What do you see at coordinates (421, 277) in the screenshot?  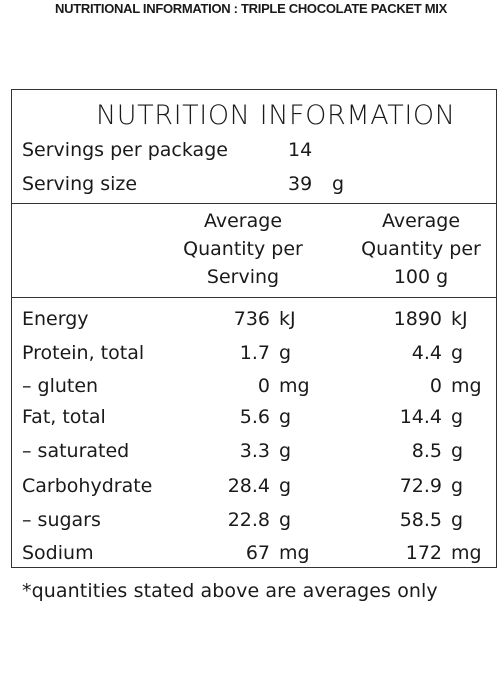 I see `col-100g-line3: 100 g` at bounding box center [421, 277].